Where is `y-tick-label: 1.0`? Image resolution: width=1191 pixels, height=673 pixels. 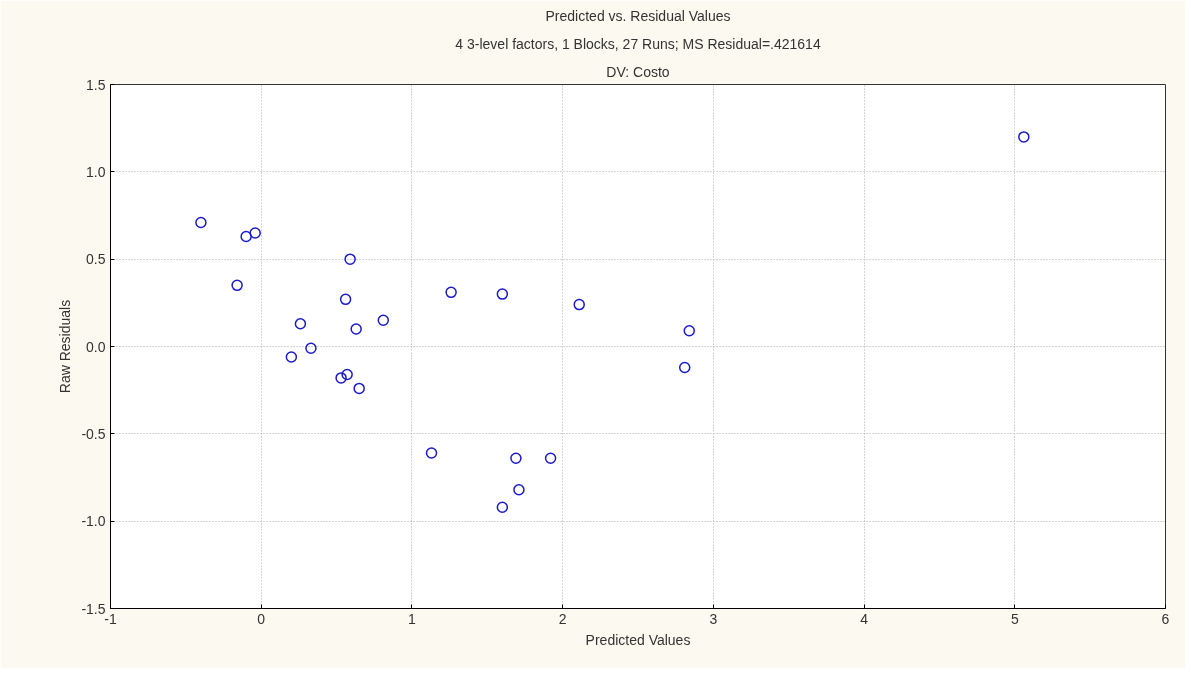
y-tick-label: 1.0 is located at coordinates (96, 171).